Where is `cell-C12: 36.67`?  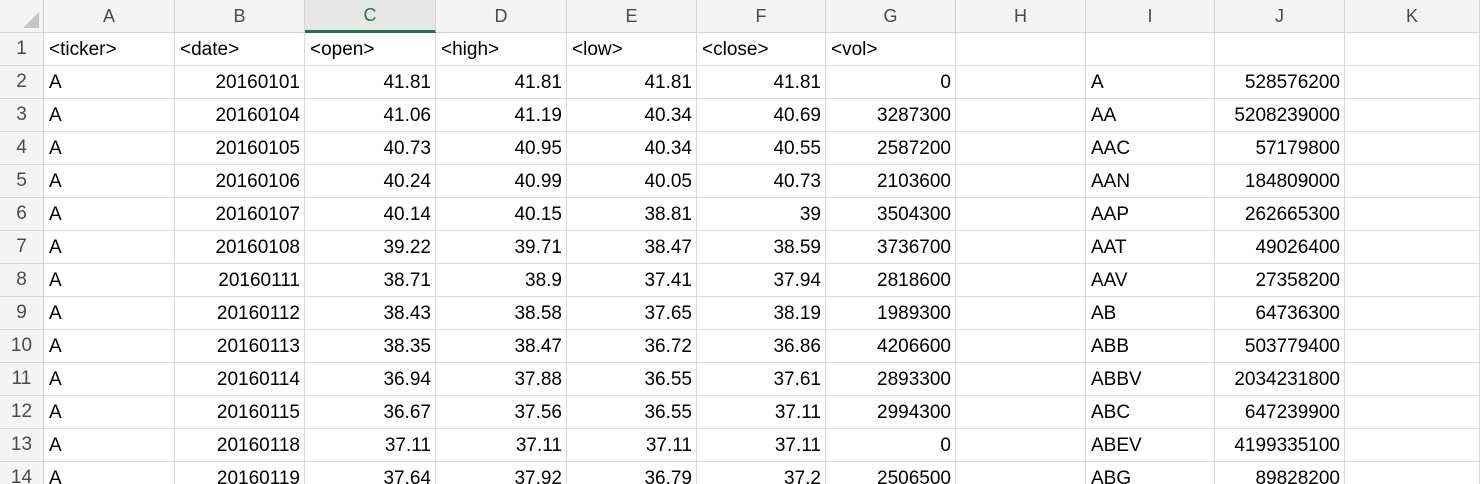
cell-C12: 36.67 is located at coordinates (370, 412).